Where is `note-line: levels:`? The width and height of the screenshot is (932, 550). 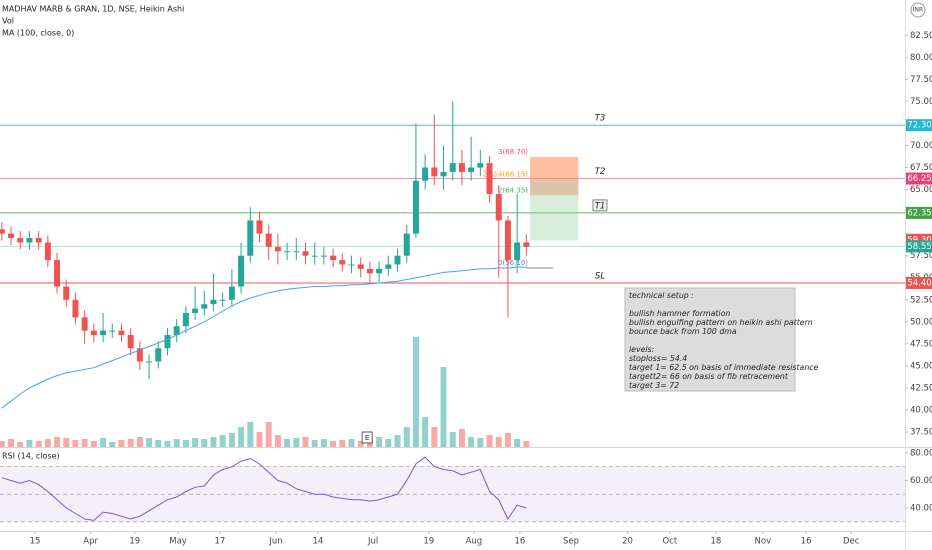
note-line: levels: is located at coordinates (641, 349).